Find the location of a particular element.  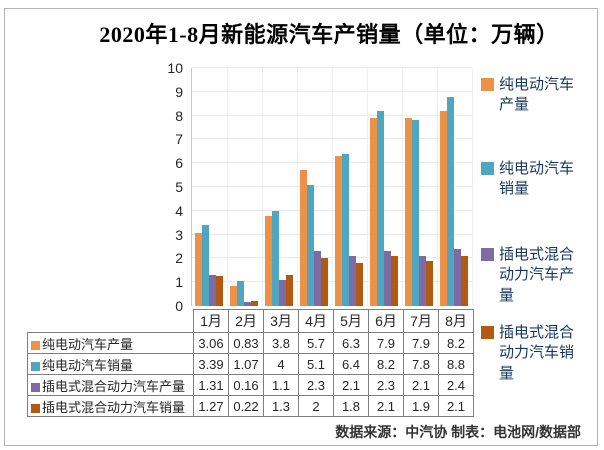

bar-8月-series1 is located at coordinates (443, 208).